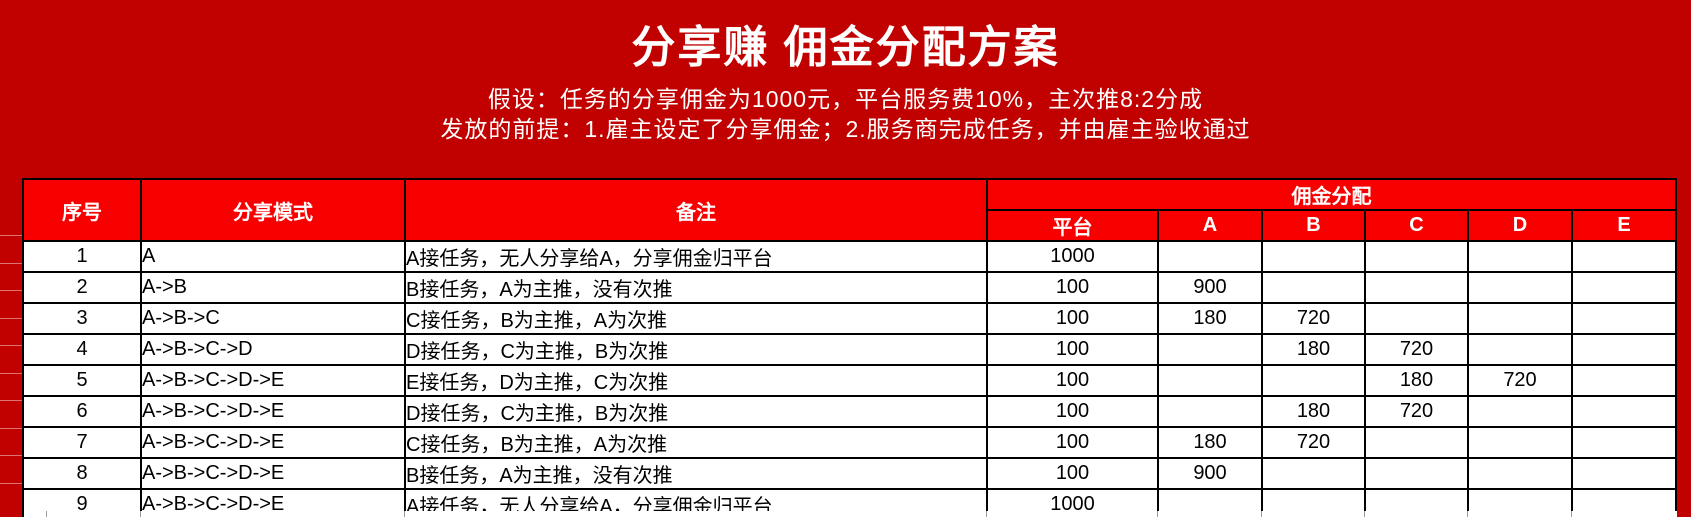 The width and height of the screenshot is (1691, 517). I want to click on note-cell: A接任务，无人分享给A，分享佣金归平台, so click(696, 256).